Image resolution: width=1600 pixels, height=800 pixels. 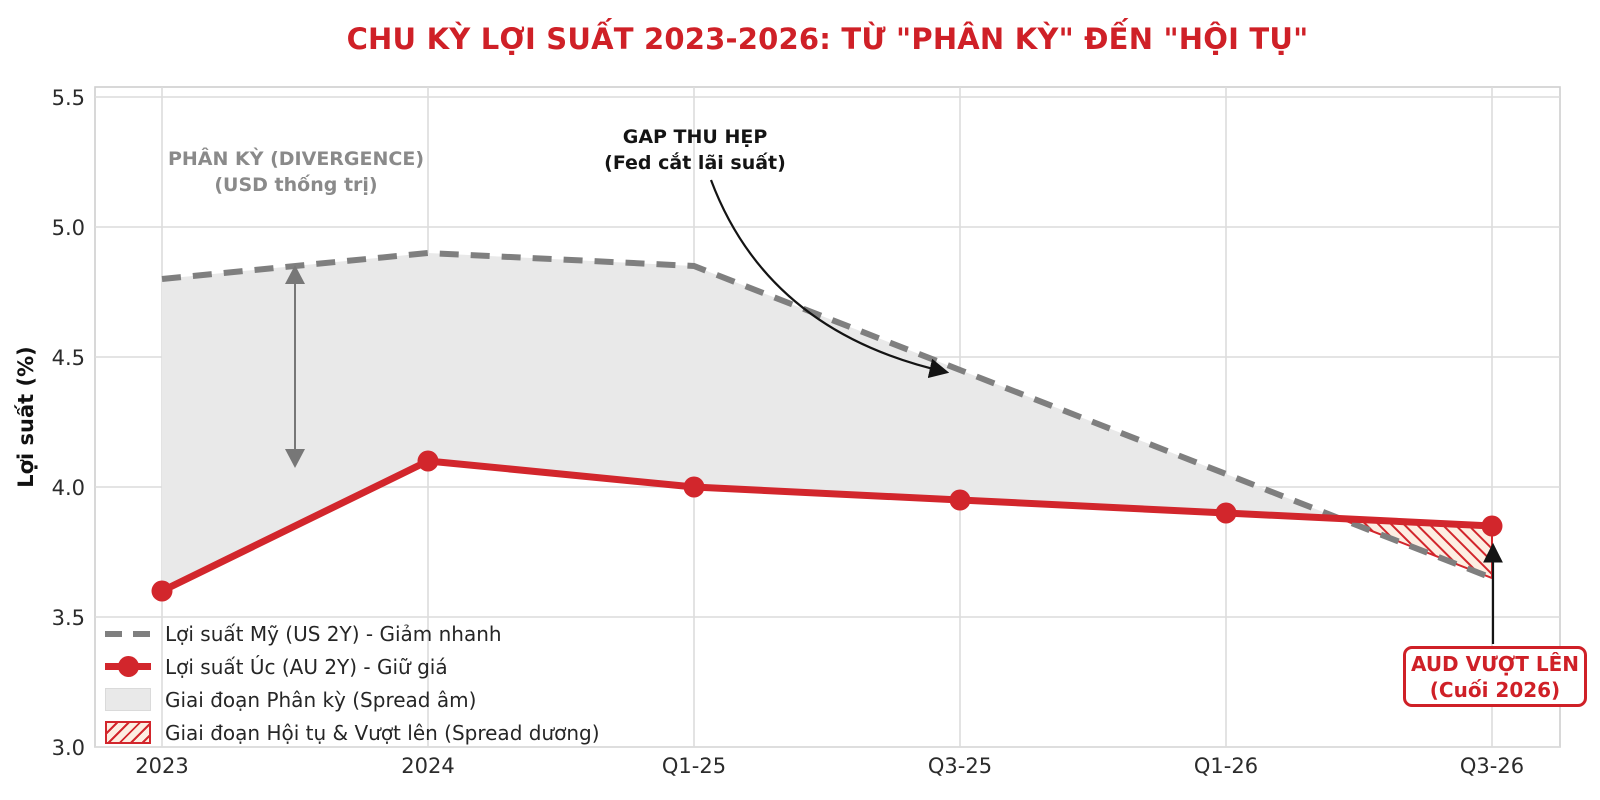 I want to click on legend-marker-dot, so click(x=128, y=666).